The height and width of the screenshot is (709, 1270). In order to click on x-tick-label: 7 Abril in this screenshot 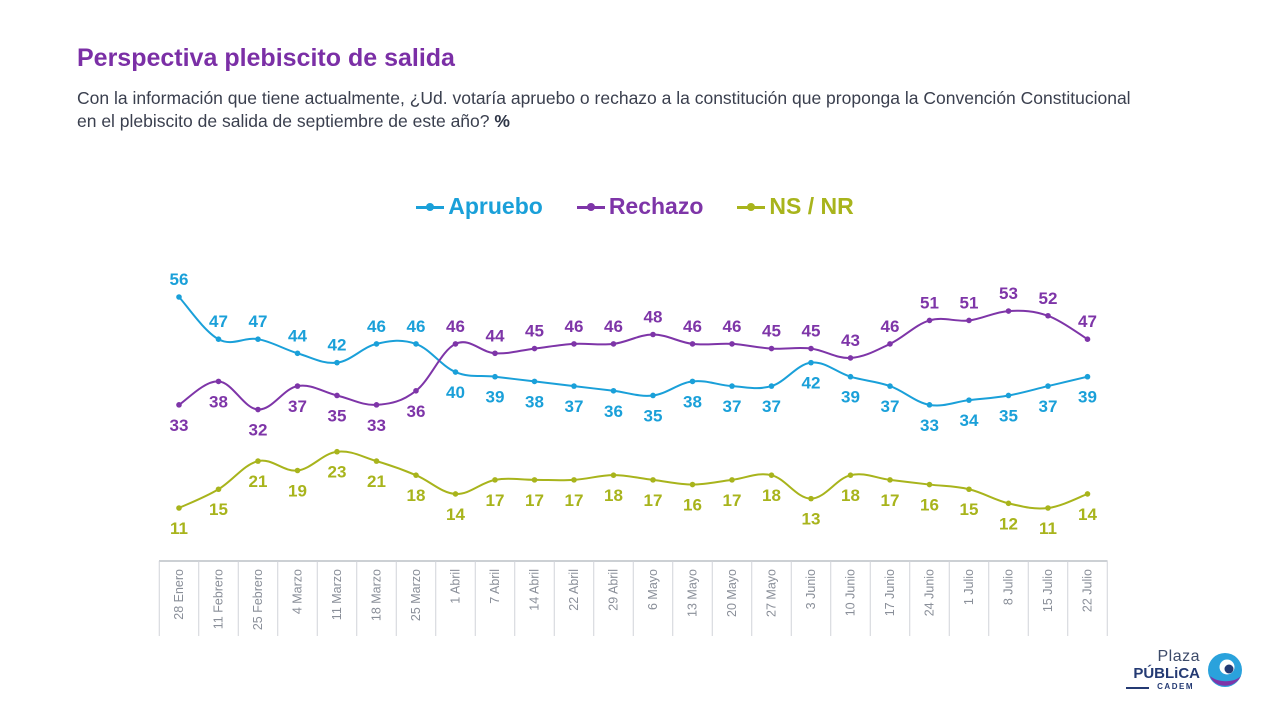, I will do `click(495, 586)`.